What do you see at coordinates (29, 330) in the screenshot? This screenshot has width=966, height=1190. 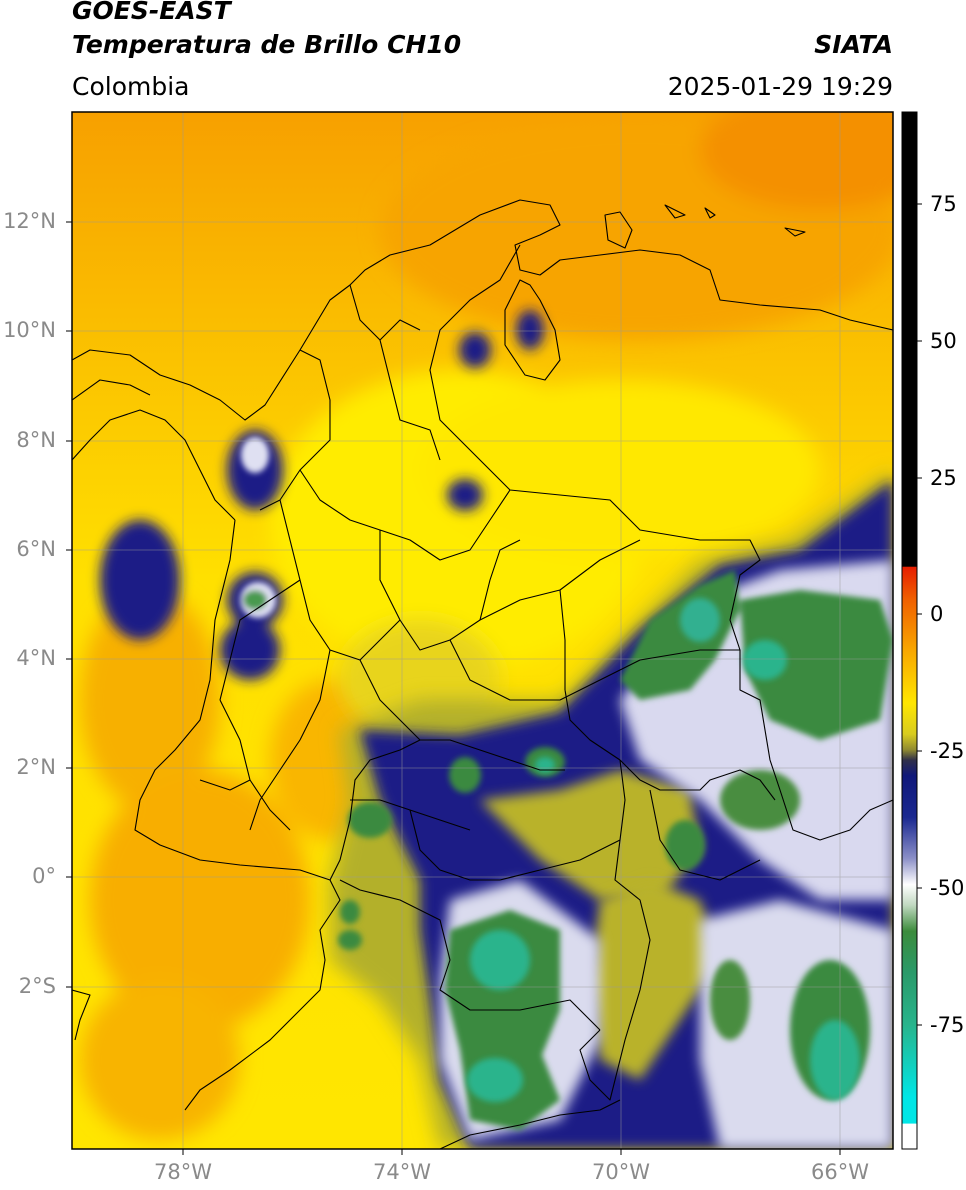 I see `lat-label-10n: 10°N` at bounding box center [29, 330].